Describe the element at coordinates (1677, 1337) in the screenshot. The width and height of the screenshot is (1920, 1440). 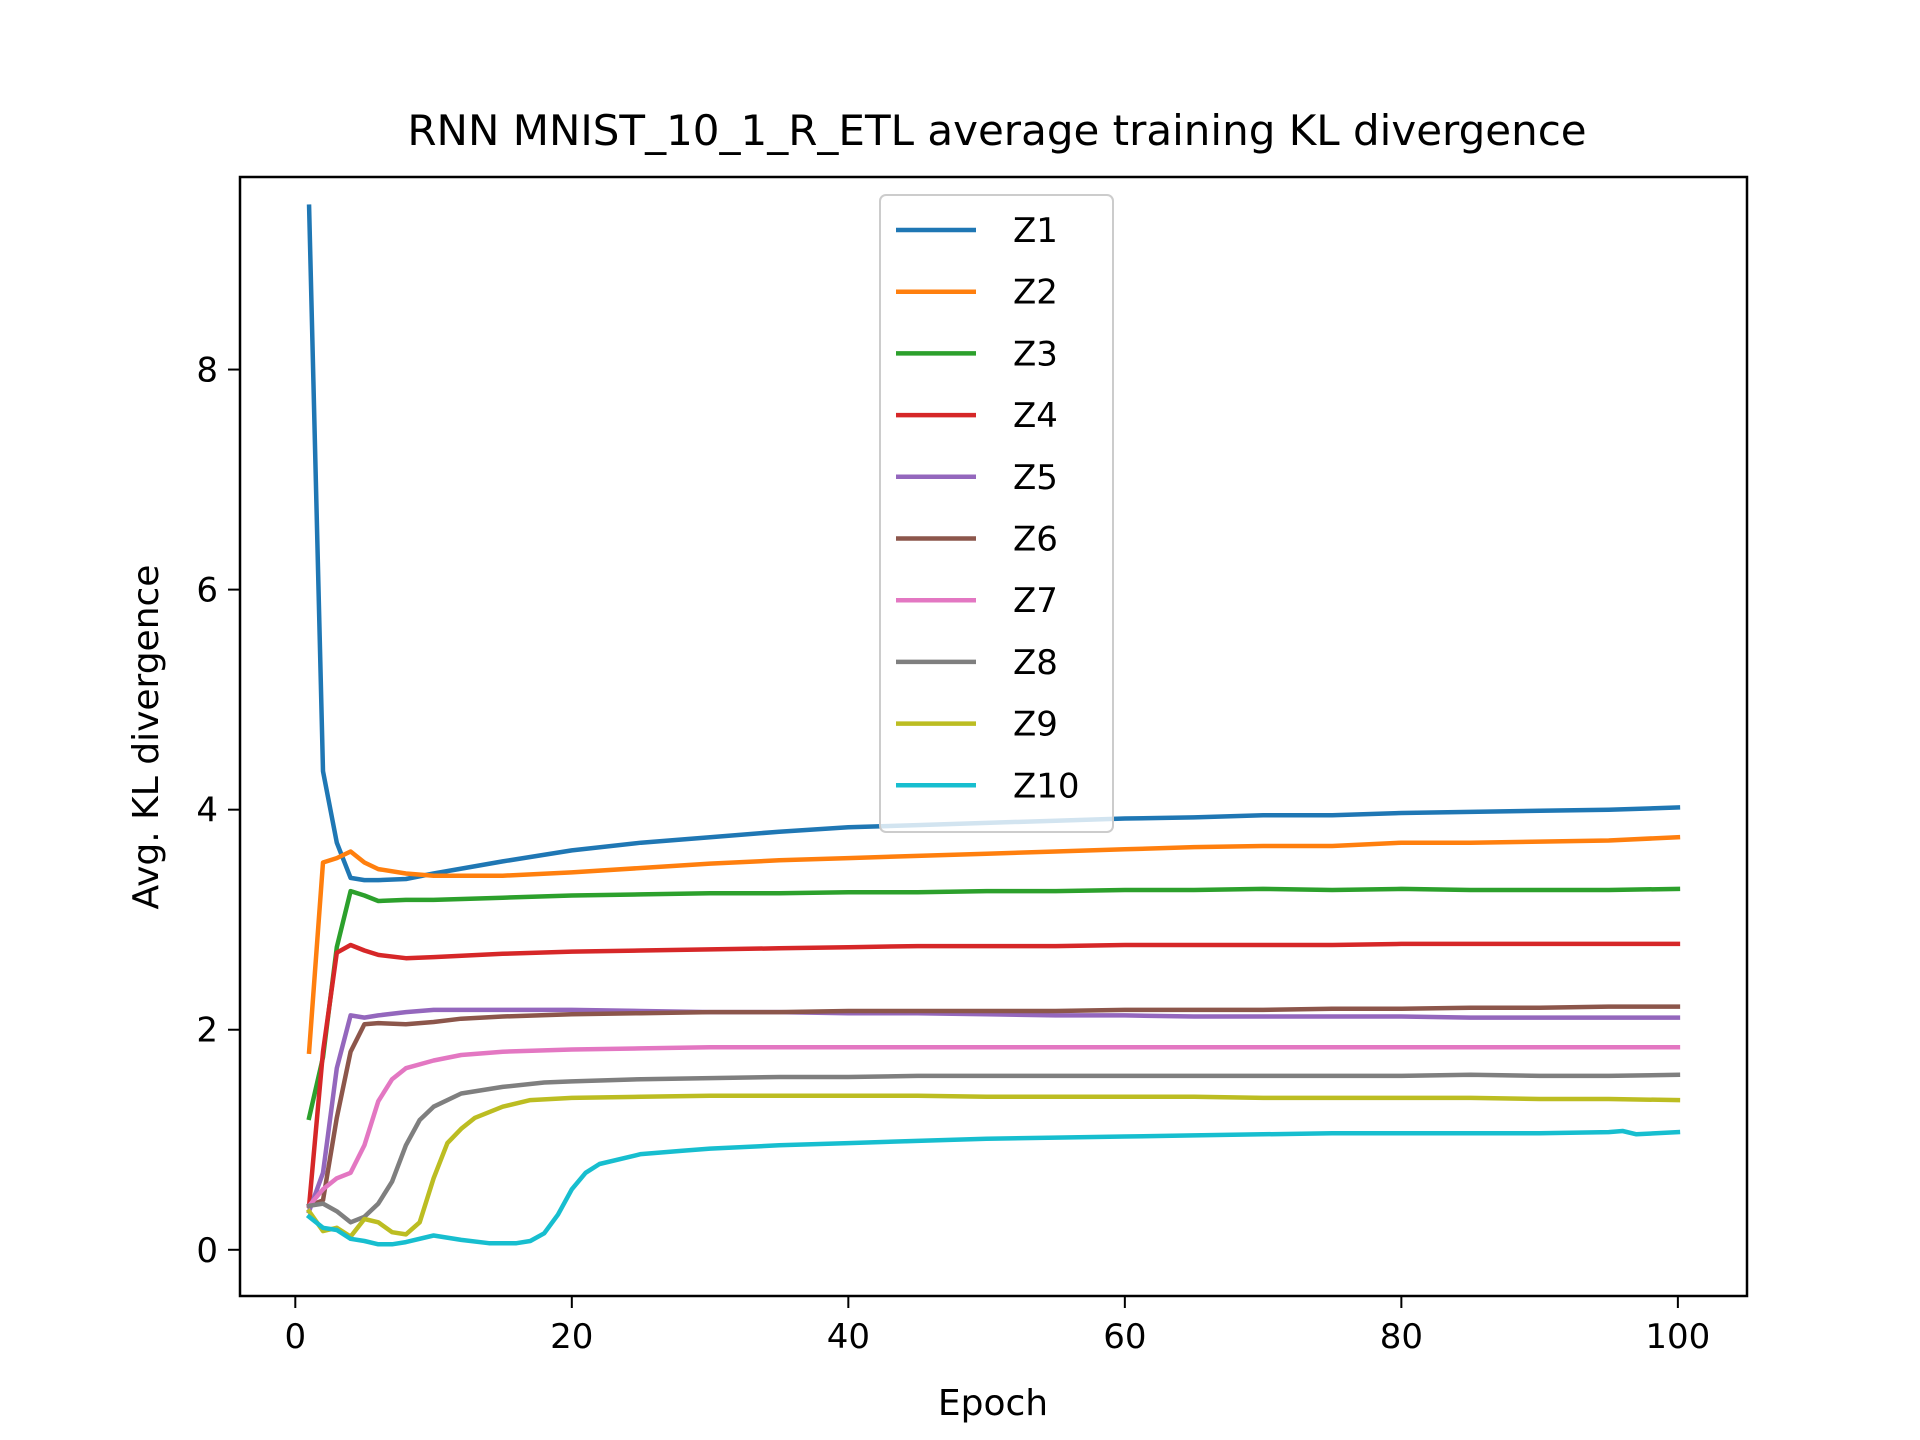
I see `x-tick-label: 100` at that location.